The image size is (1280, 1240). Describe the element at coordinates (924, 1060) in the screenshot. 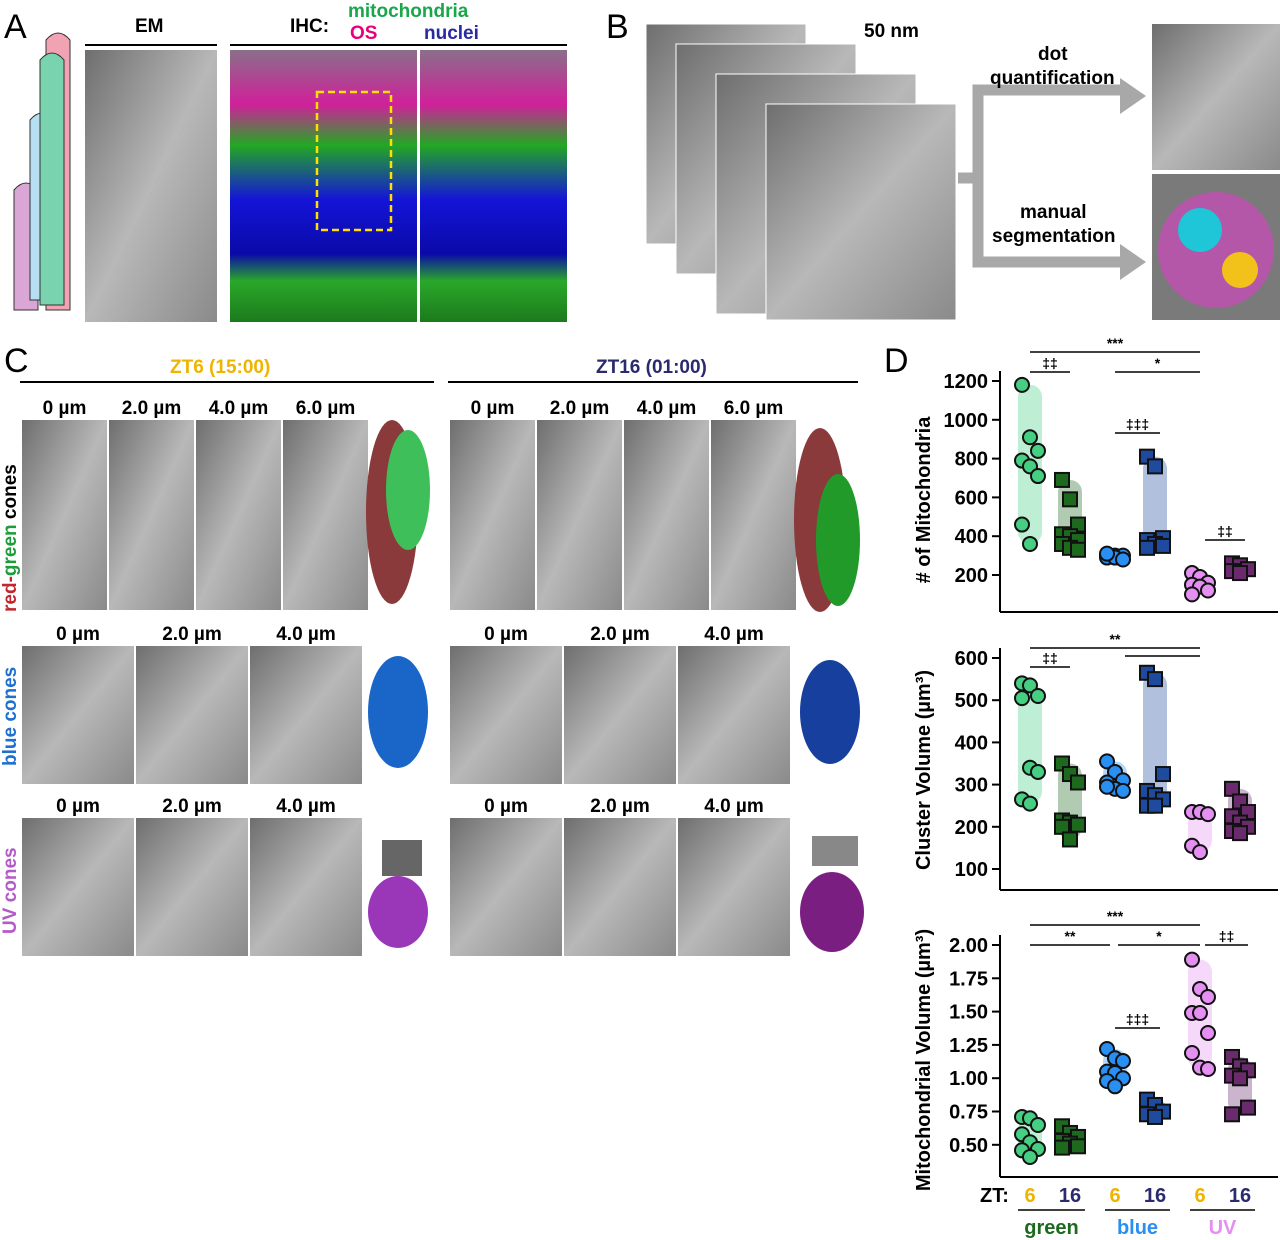

I see `y-axis-label: Mitochondrial Volume (µm³)` at that location.